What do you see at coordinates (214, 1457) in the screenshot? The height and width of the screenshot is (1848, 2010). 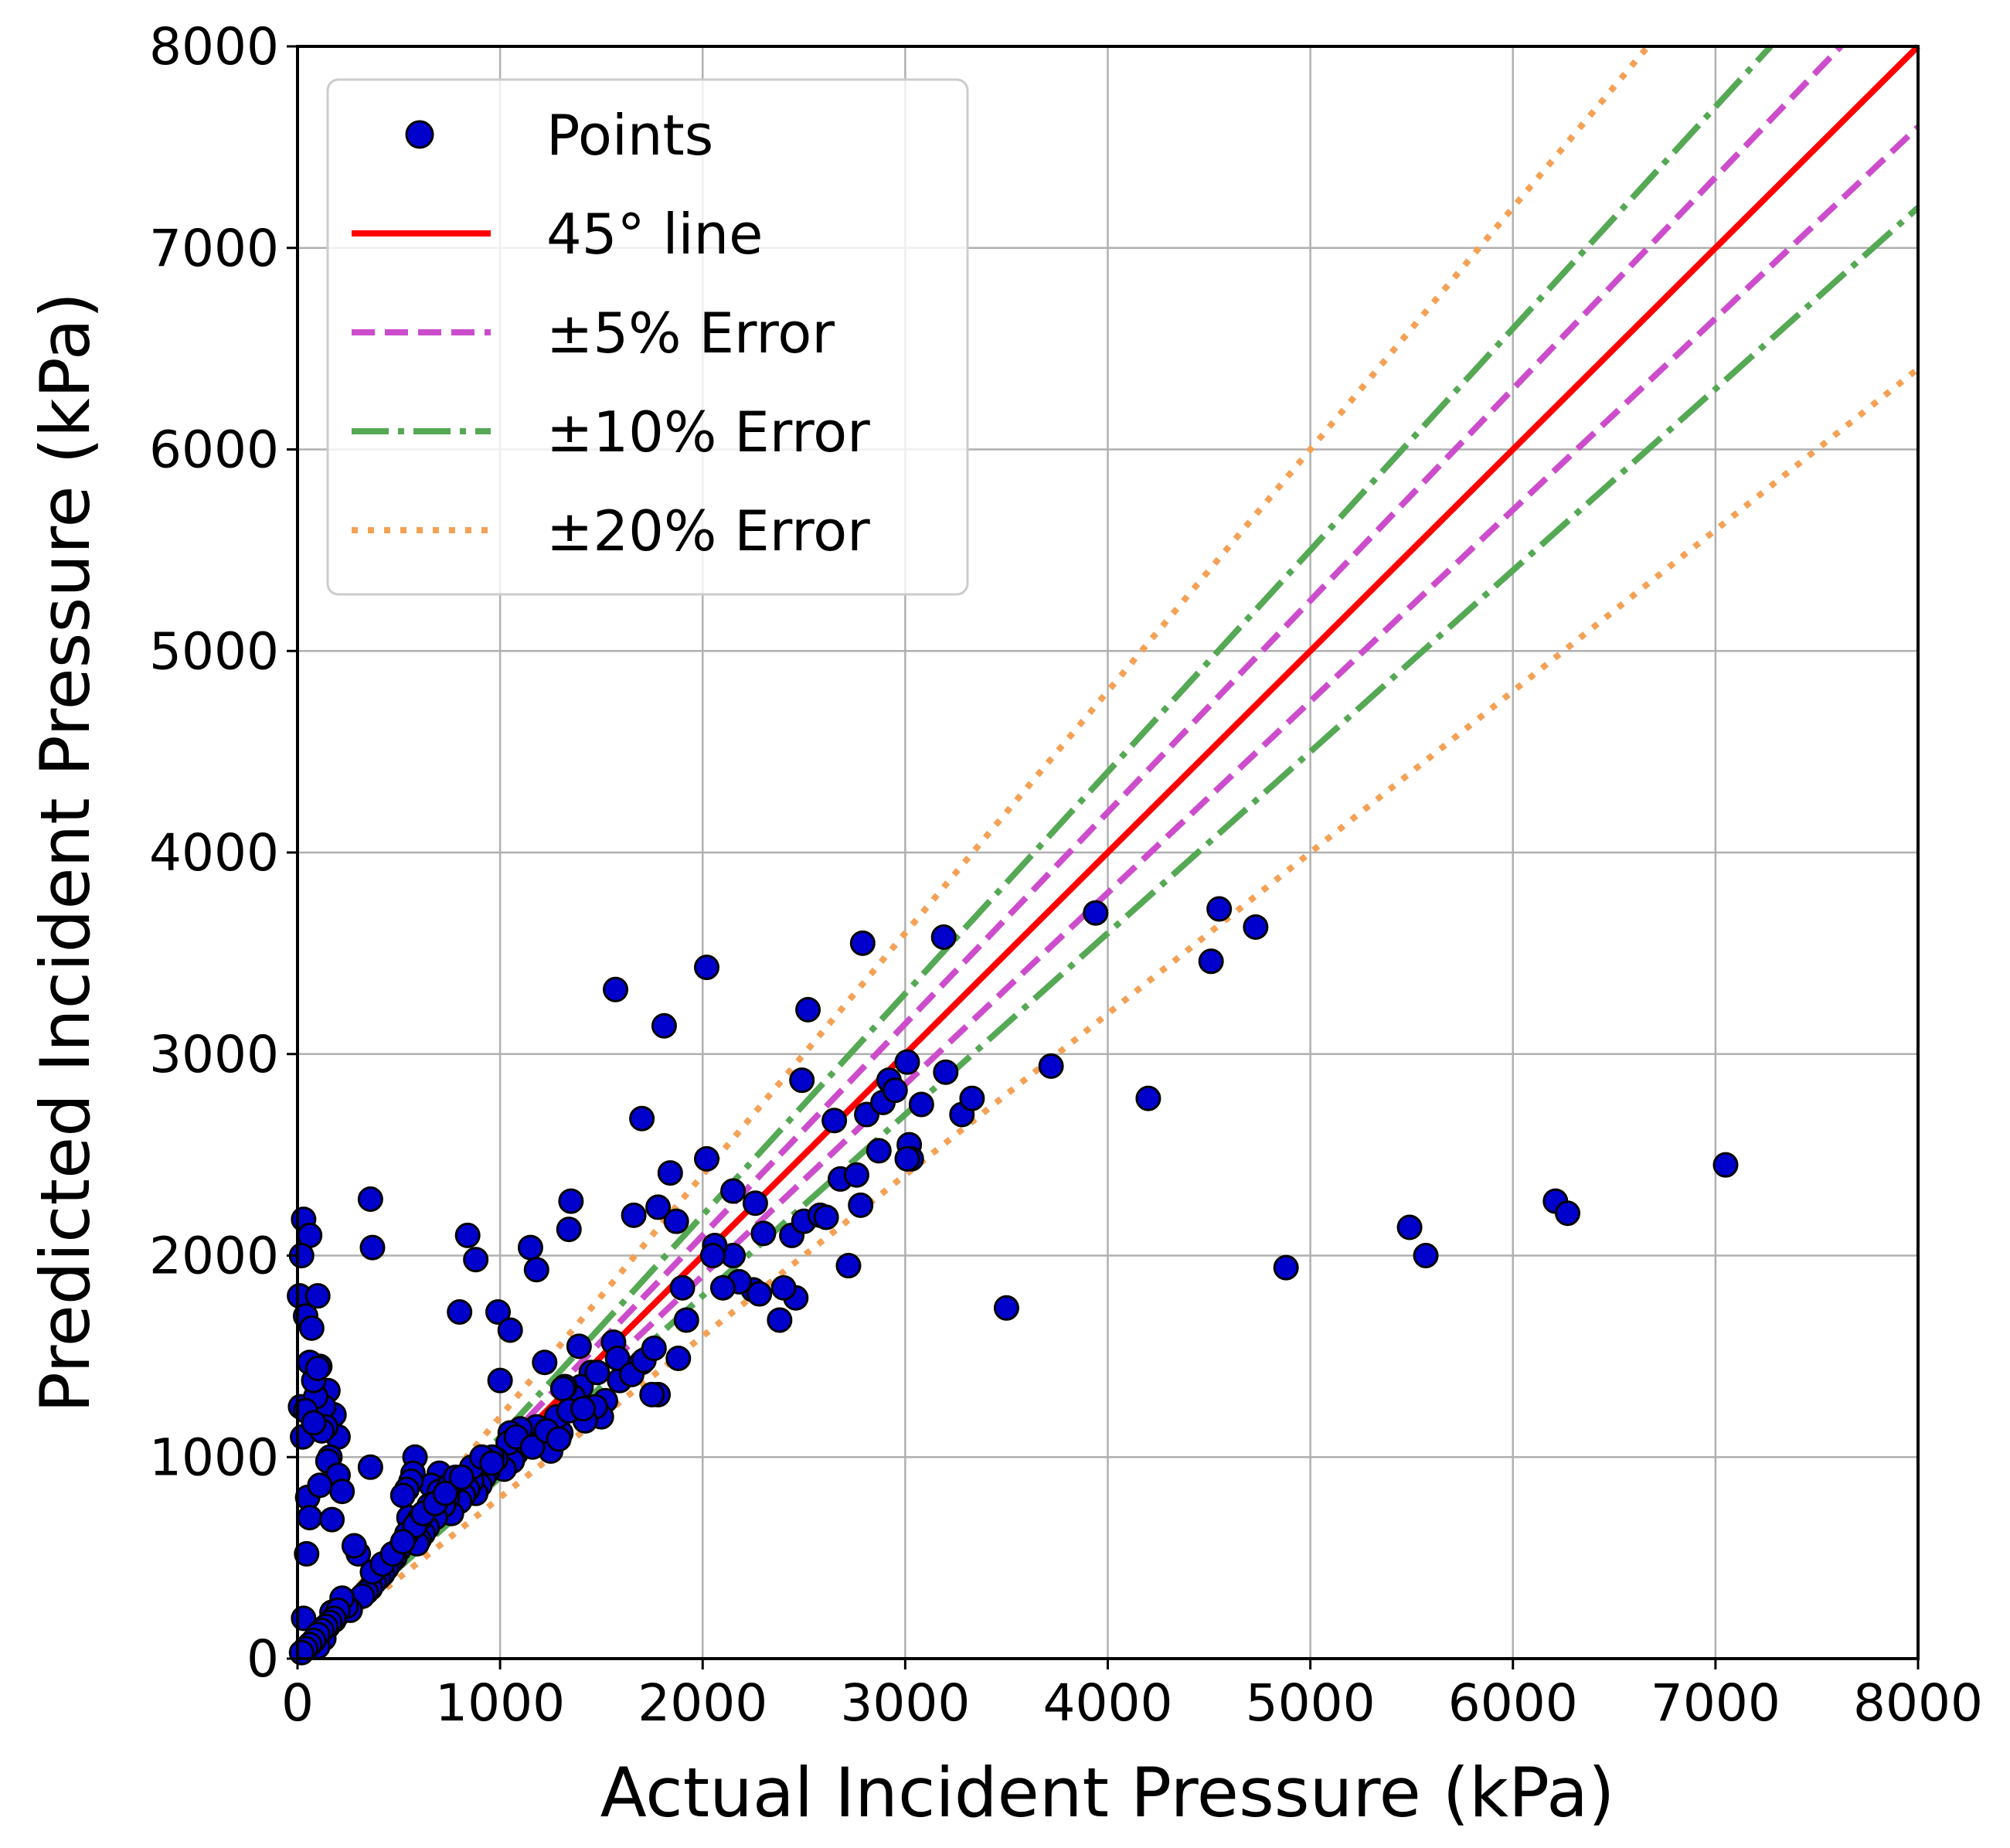 I see `y-tick-label: 1000` at bounding box center [214, 1457].